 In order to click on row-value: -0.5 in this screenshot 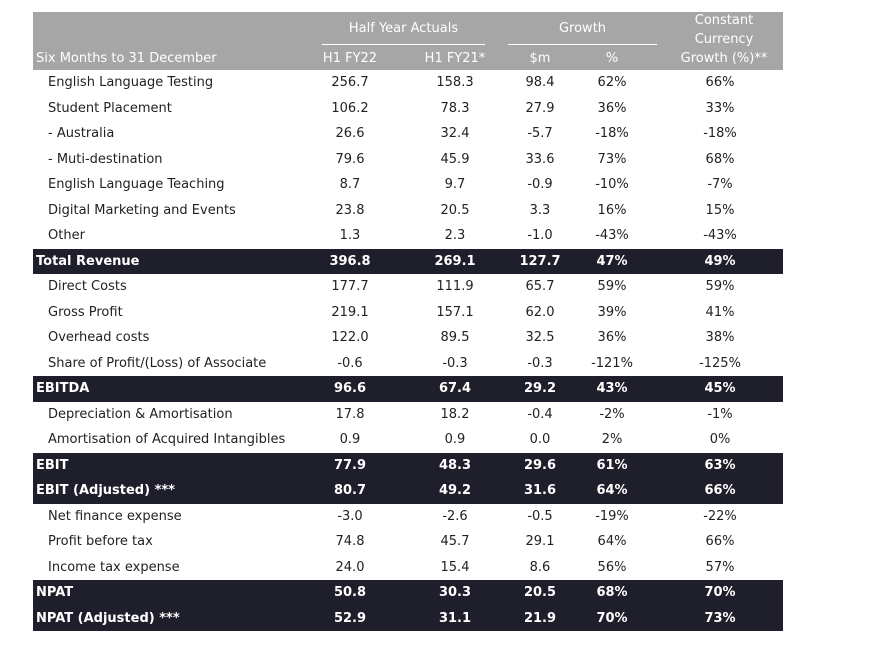, I will do `click(540, 516)`.